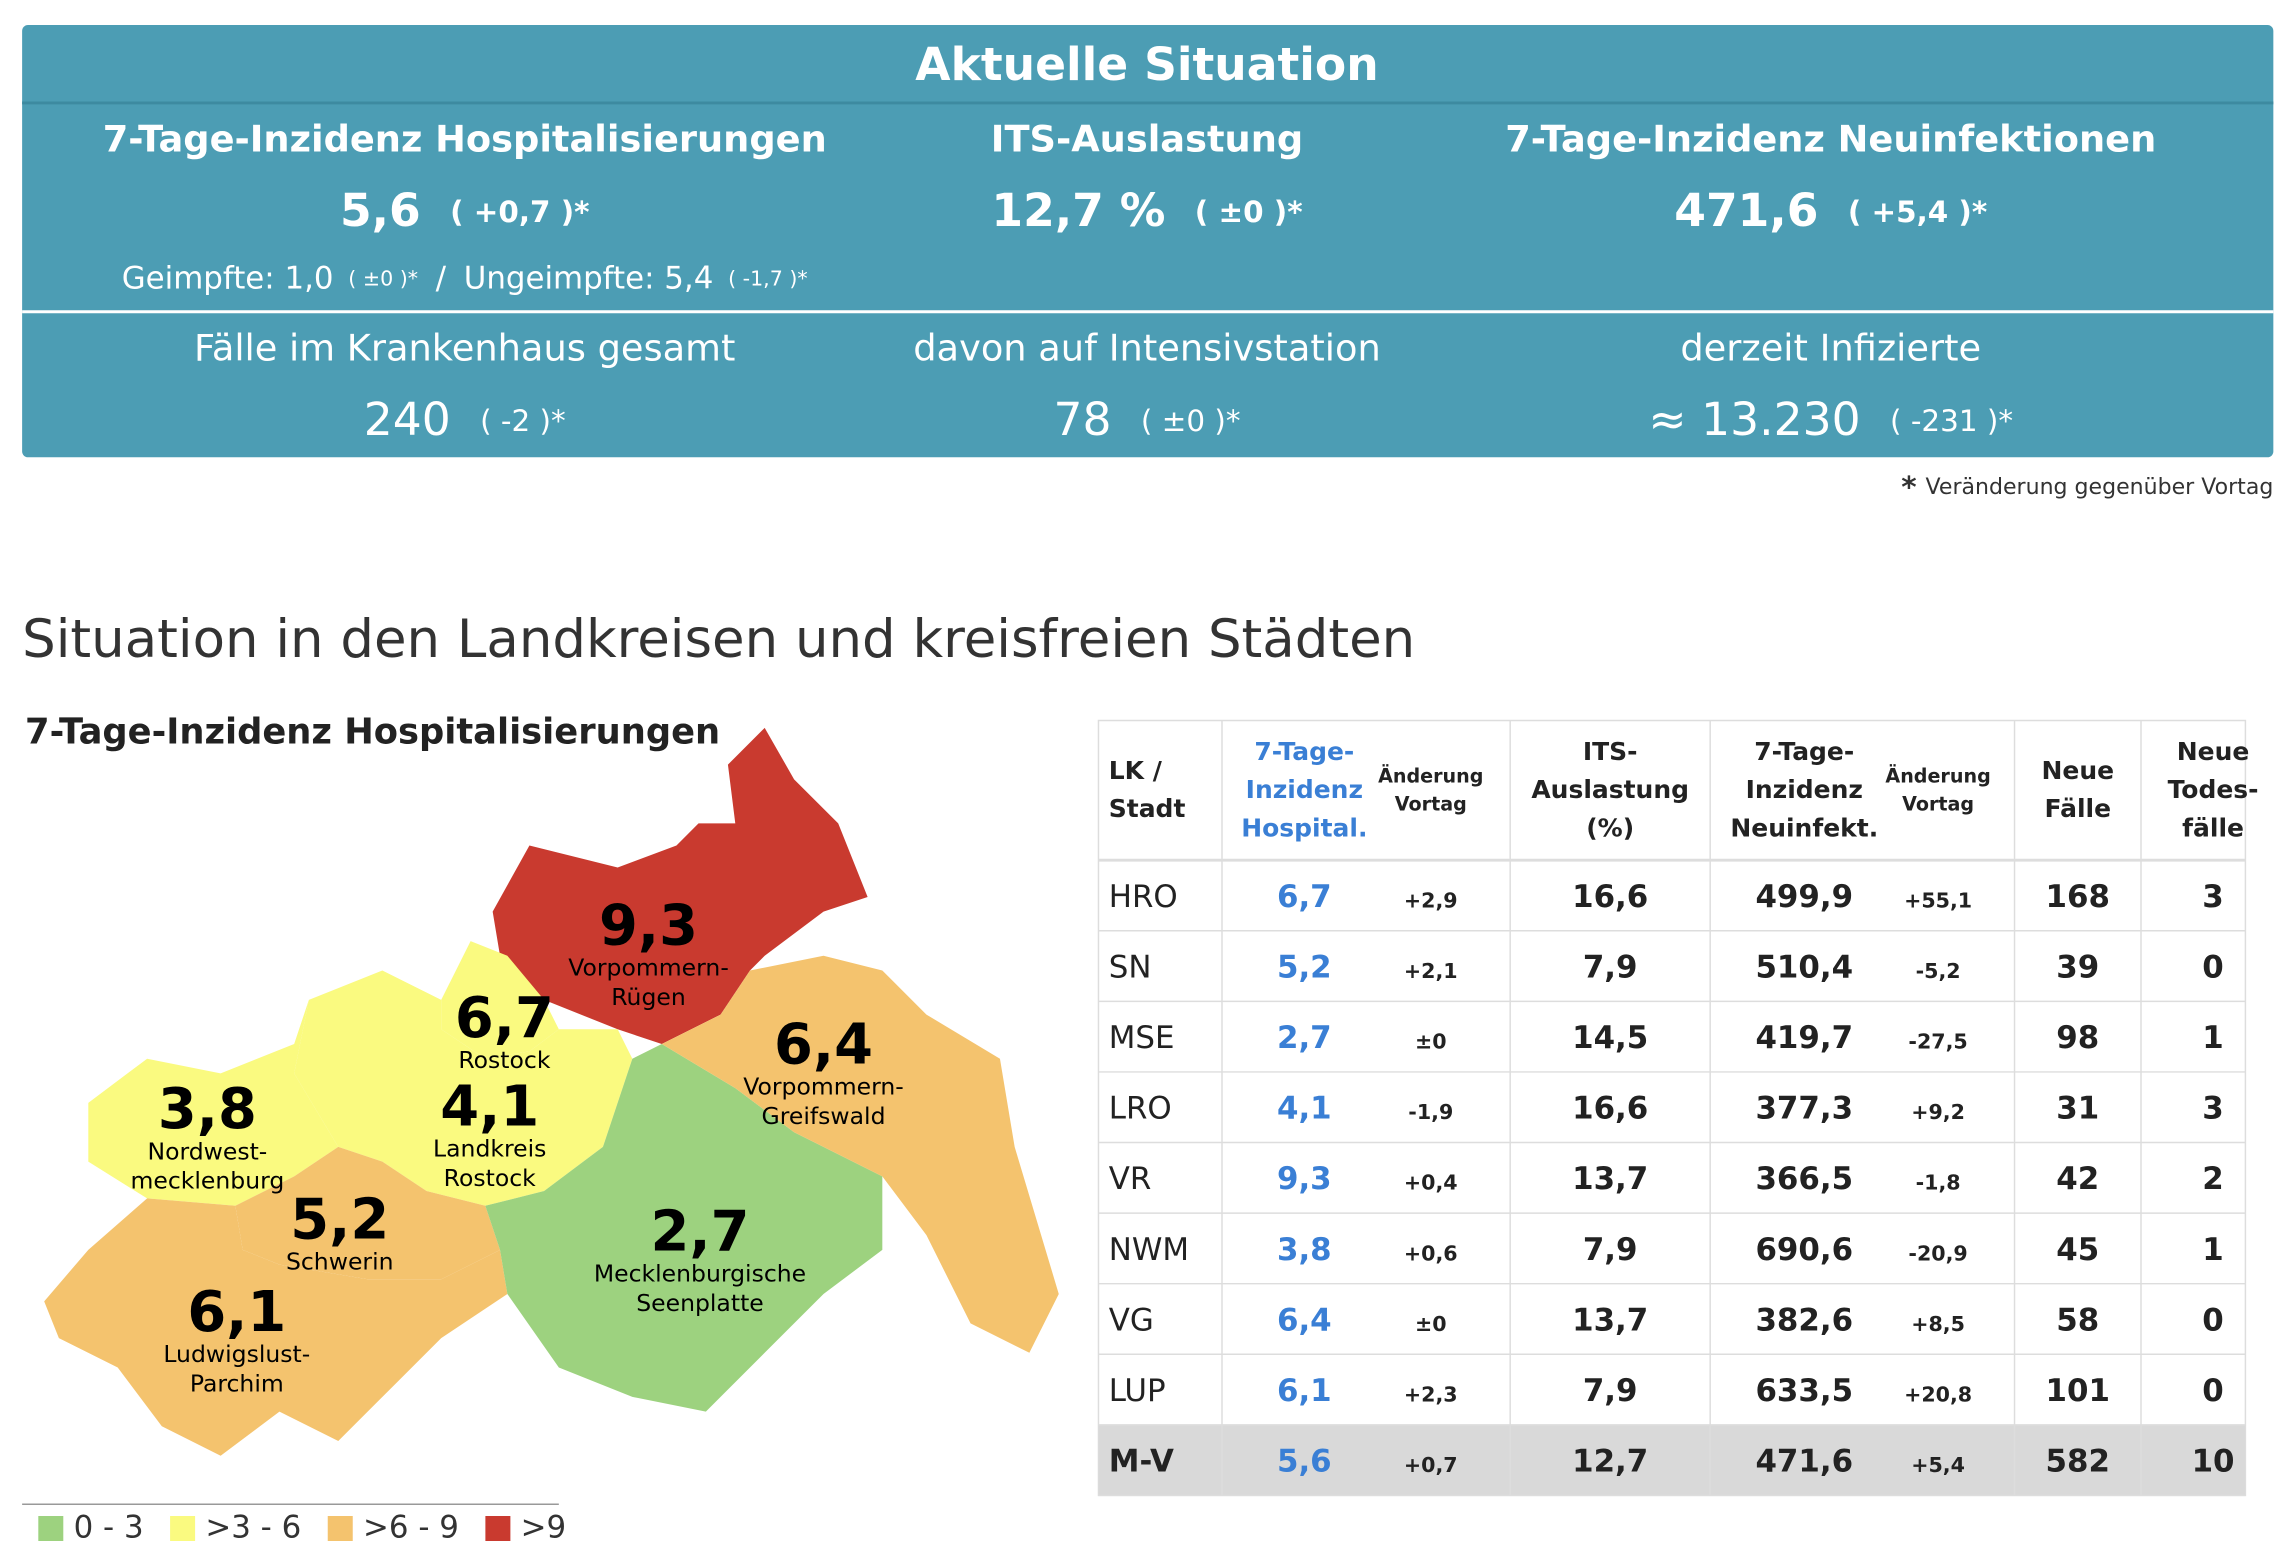 The height and width of the screenshot is (1566, 2294). Describe the element at coordinates (1754, 419) in the screenshot. I see `count-value: ≈ 13.230` at that location.